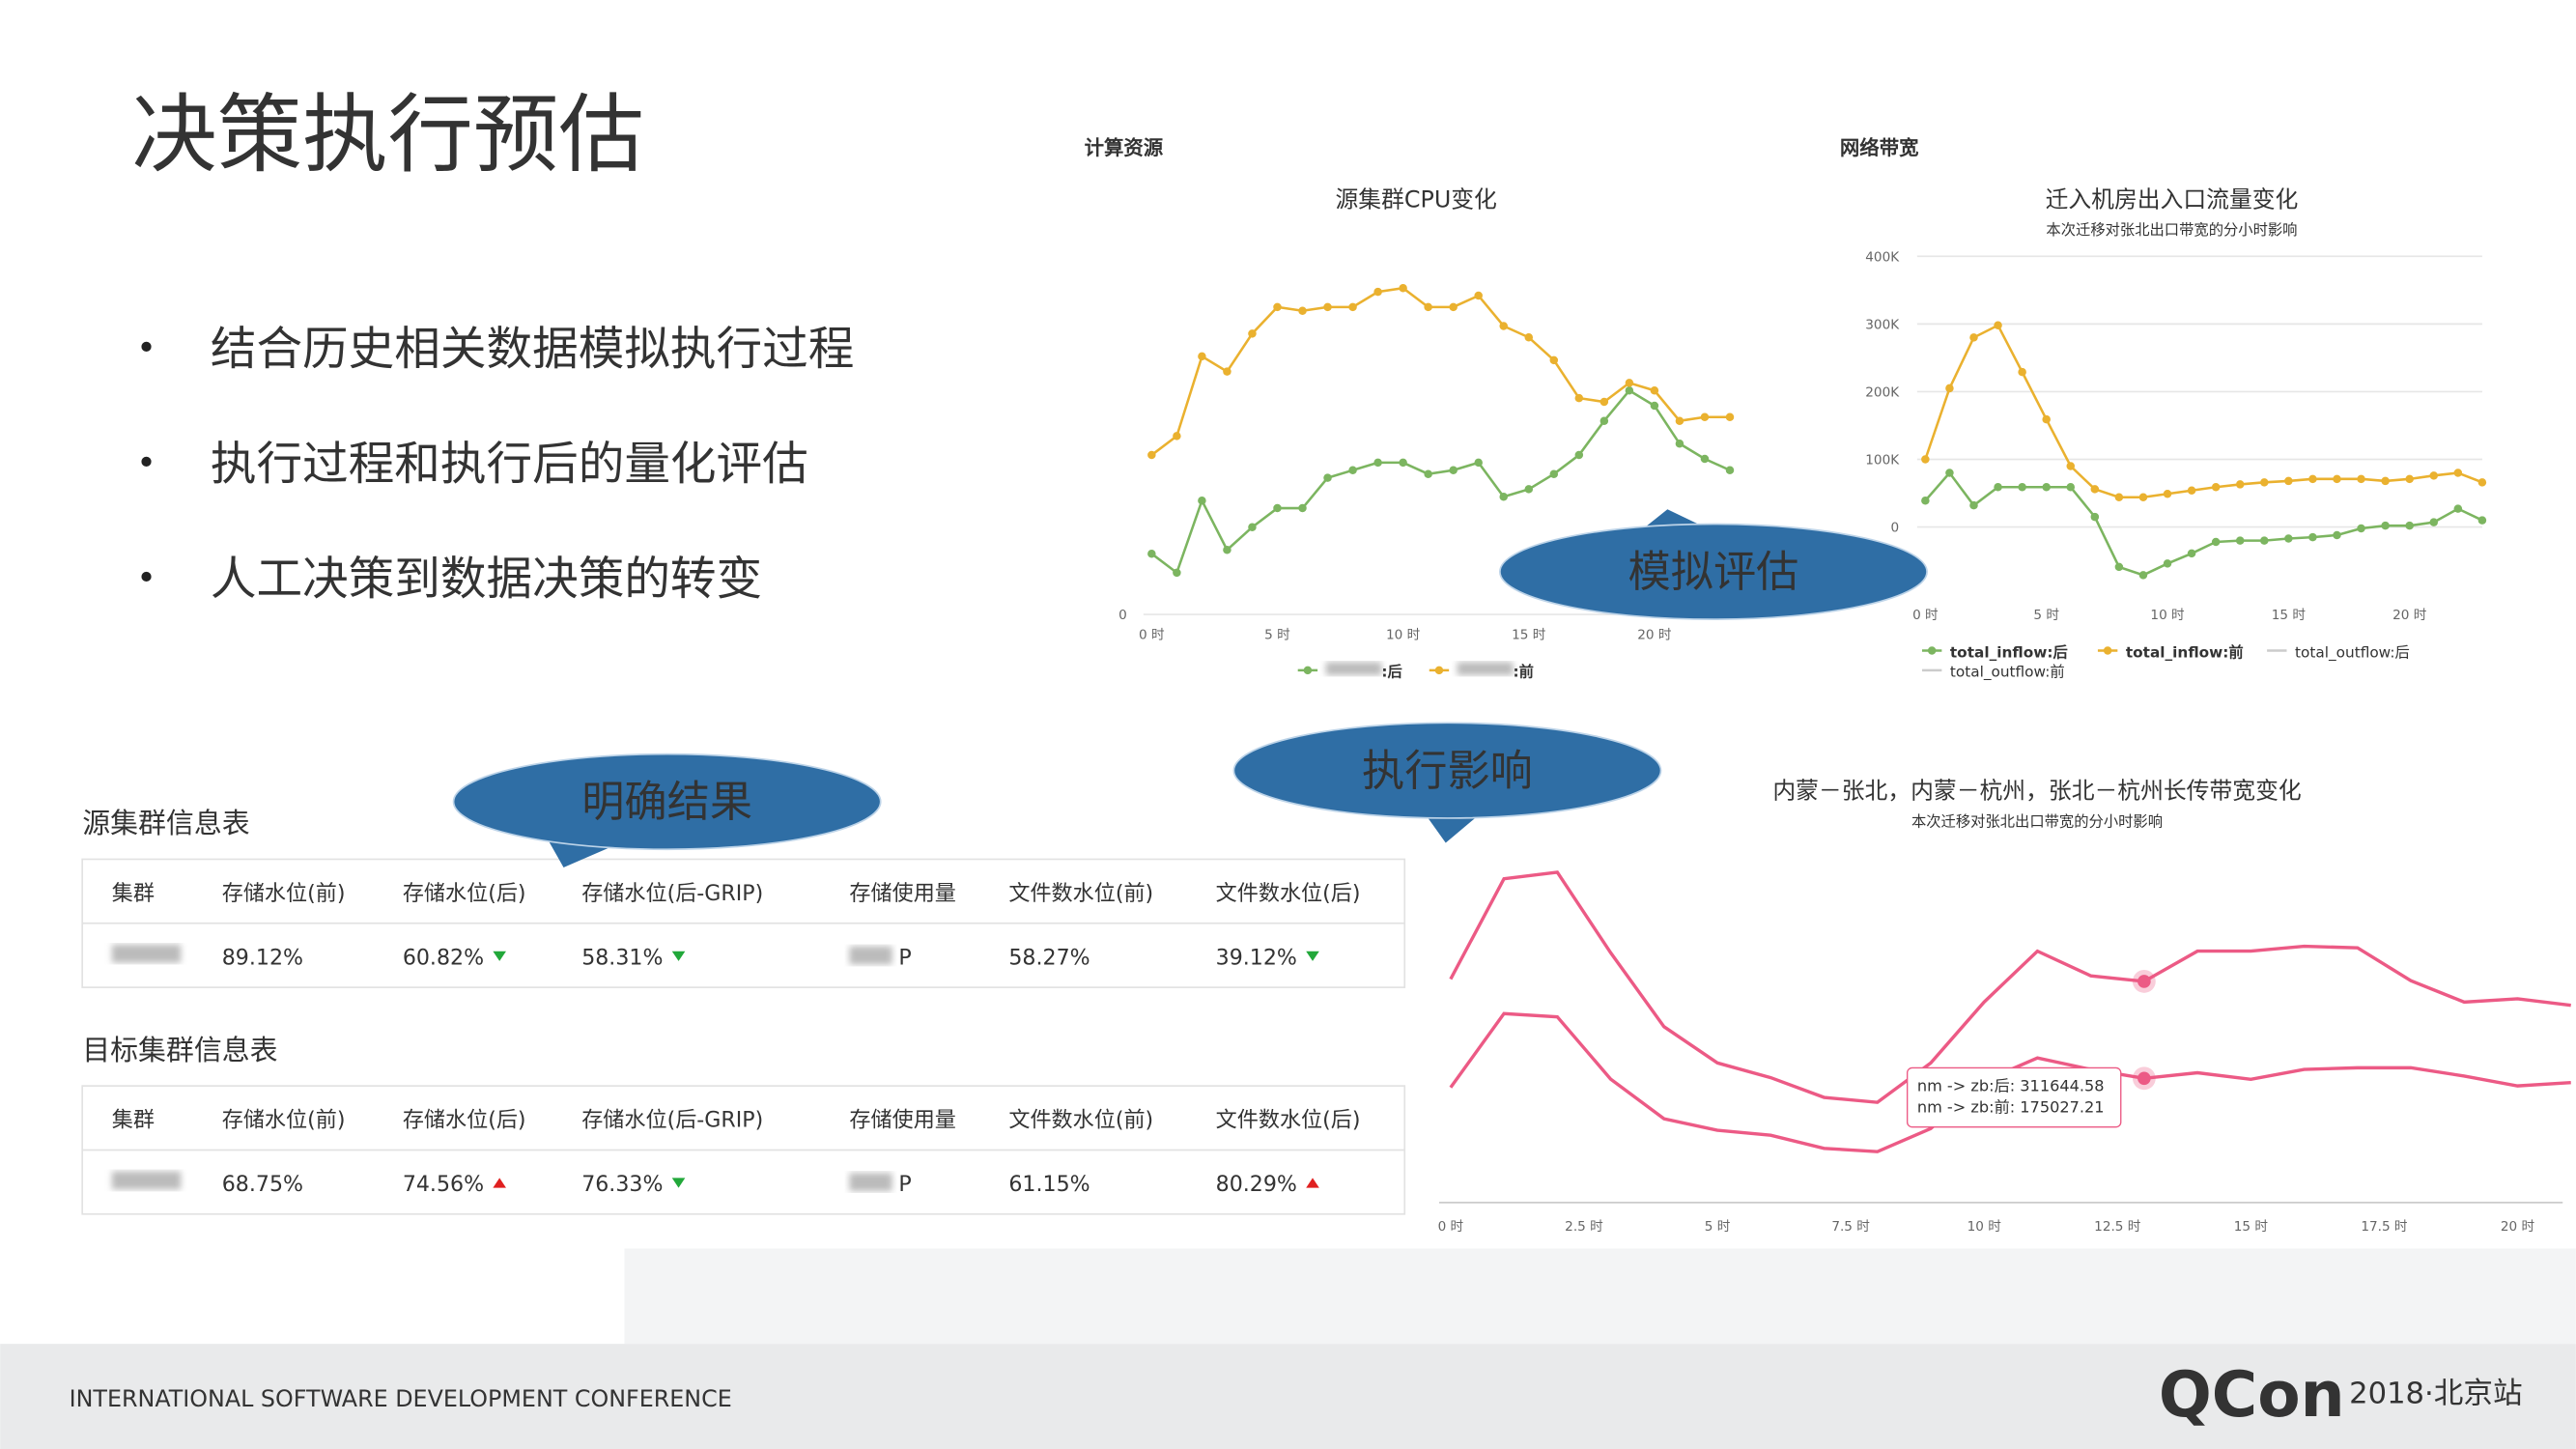 Image resolution: width=2576 pixels, height=1449 pixels. I want to click on footer-band, so click(1288, 1396).